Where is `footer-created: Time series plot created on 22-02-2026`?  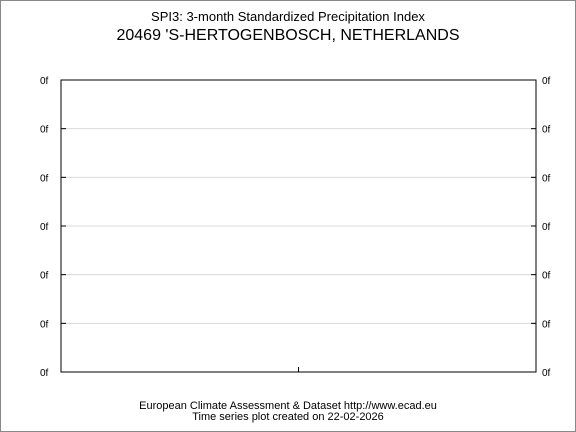 footer-created: Time series plot created on 22-02-2026 is located at coordinates (288, 417).